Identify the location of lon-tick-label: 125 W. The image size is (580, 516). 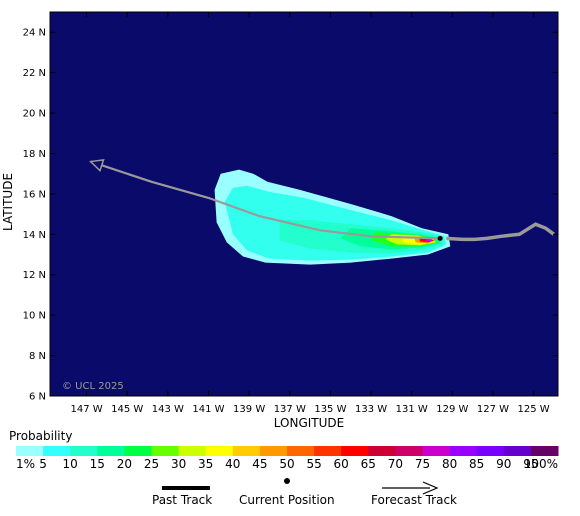
(534, 409).